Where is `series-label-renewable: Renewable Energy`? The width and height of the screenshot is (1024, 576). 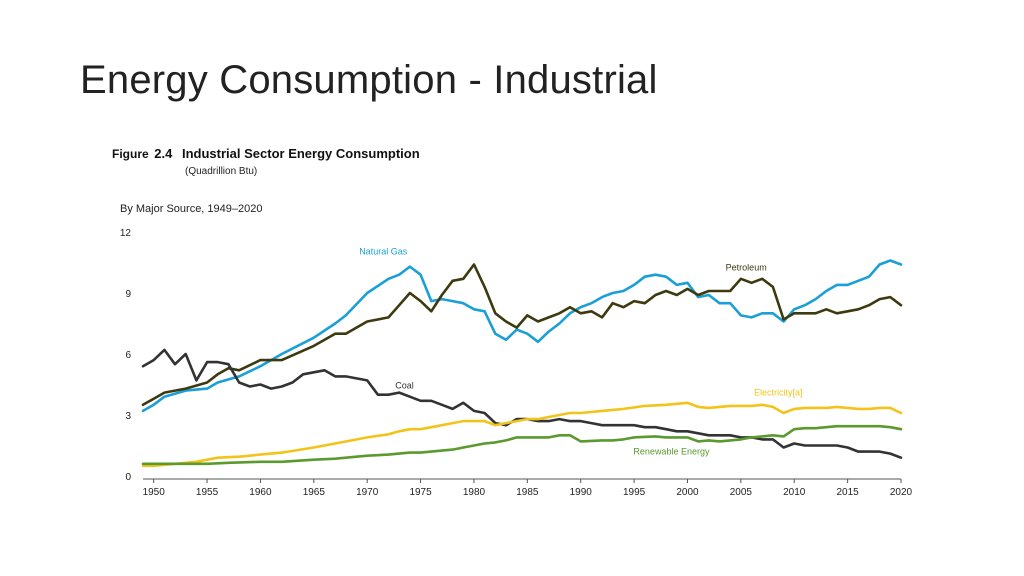 series-label-renewable: Renewable Energy is located at coordinates (671, 452).